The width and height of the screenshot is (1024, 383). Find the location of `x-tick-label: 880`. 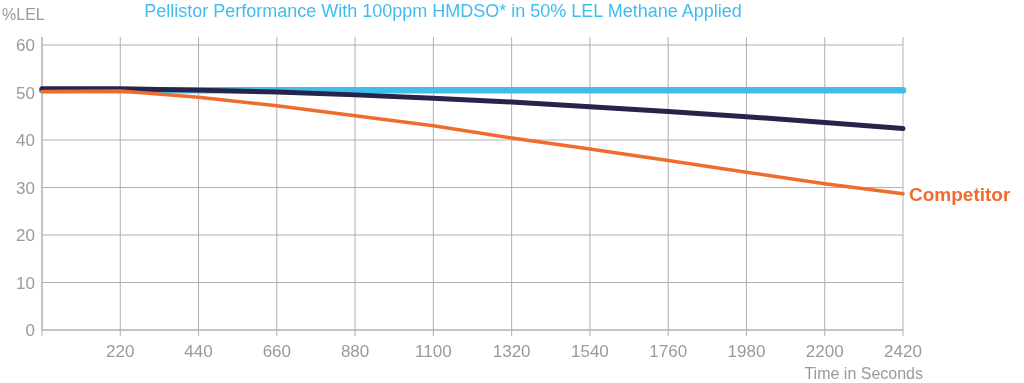

x-tick-label: 880 is located at coordinates (355, 351).